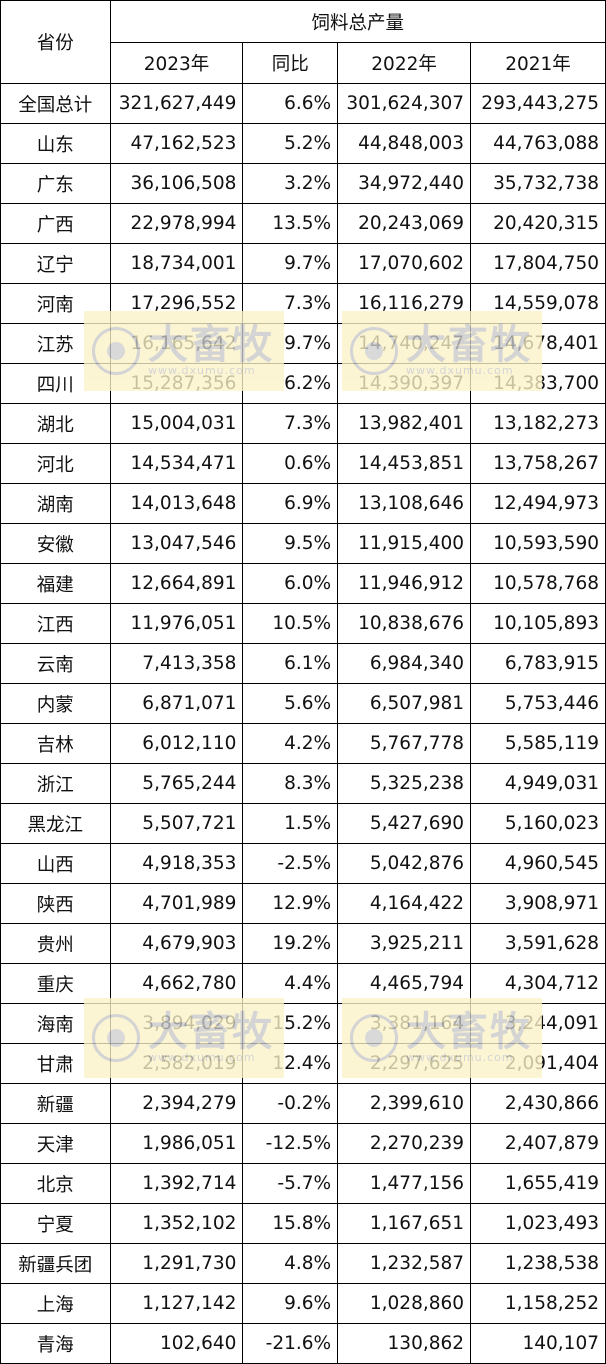 The width and height of the screenshot is (606, 1364). What do you see at coordinates (55, 1103) in the screenshot?
I see `cell-province: 新疆` at bounding box center [55, 1103].